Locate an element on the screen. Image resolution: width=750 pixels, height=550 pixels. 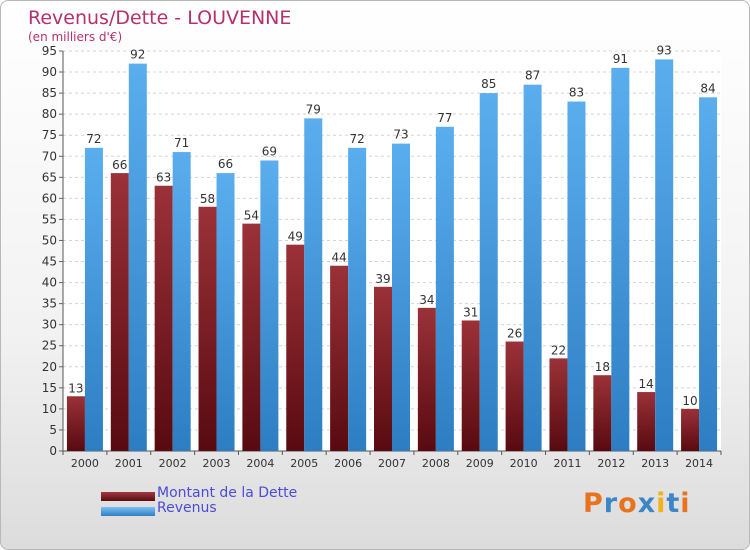
data-label-revenus: 84 is located at coordinates (707, 88).